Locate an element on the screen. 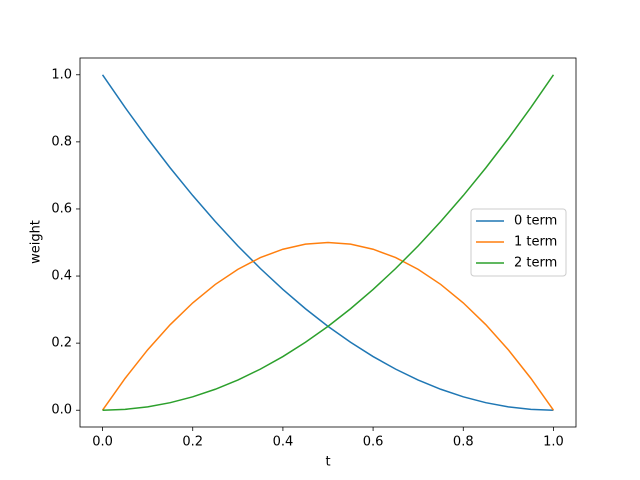 Image resolution: width=640 pixels, height=480 pixels. y-tick-label: 0.0 is located at coordinates (61, 410).